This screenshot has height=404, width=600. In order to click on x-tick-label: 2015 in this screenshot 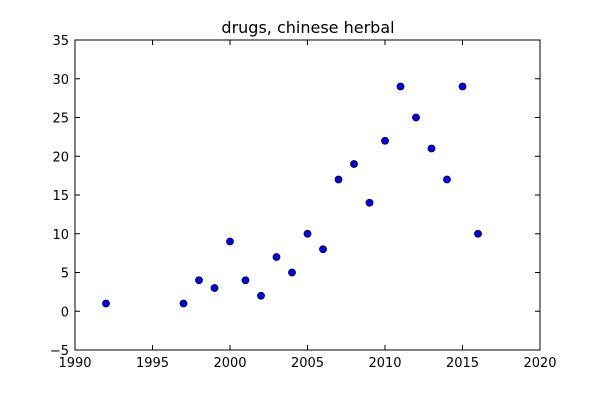, I will do `click(462, 363)`.